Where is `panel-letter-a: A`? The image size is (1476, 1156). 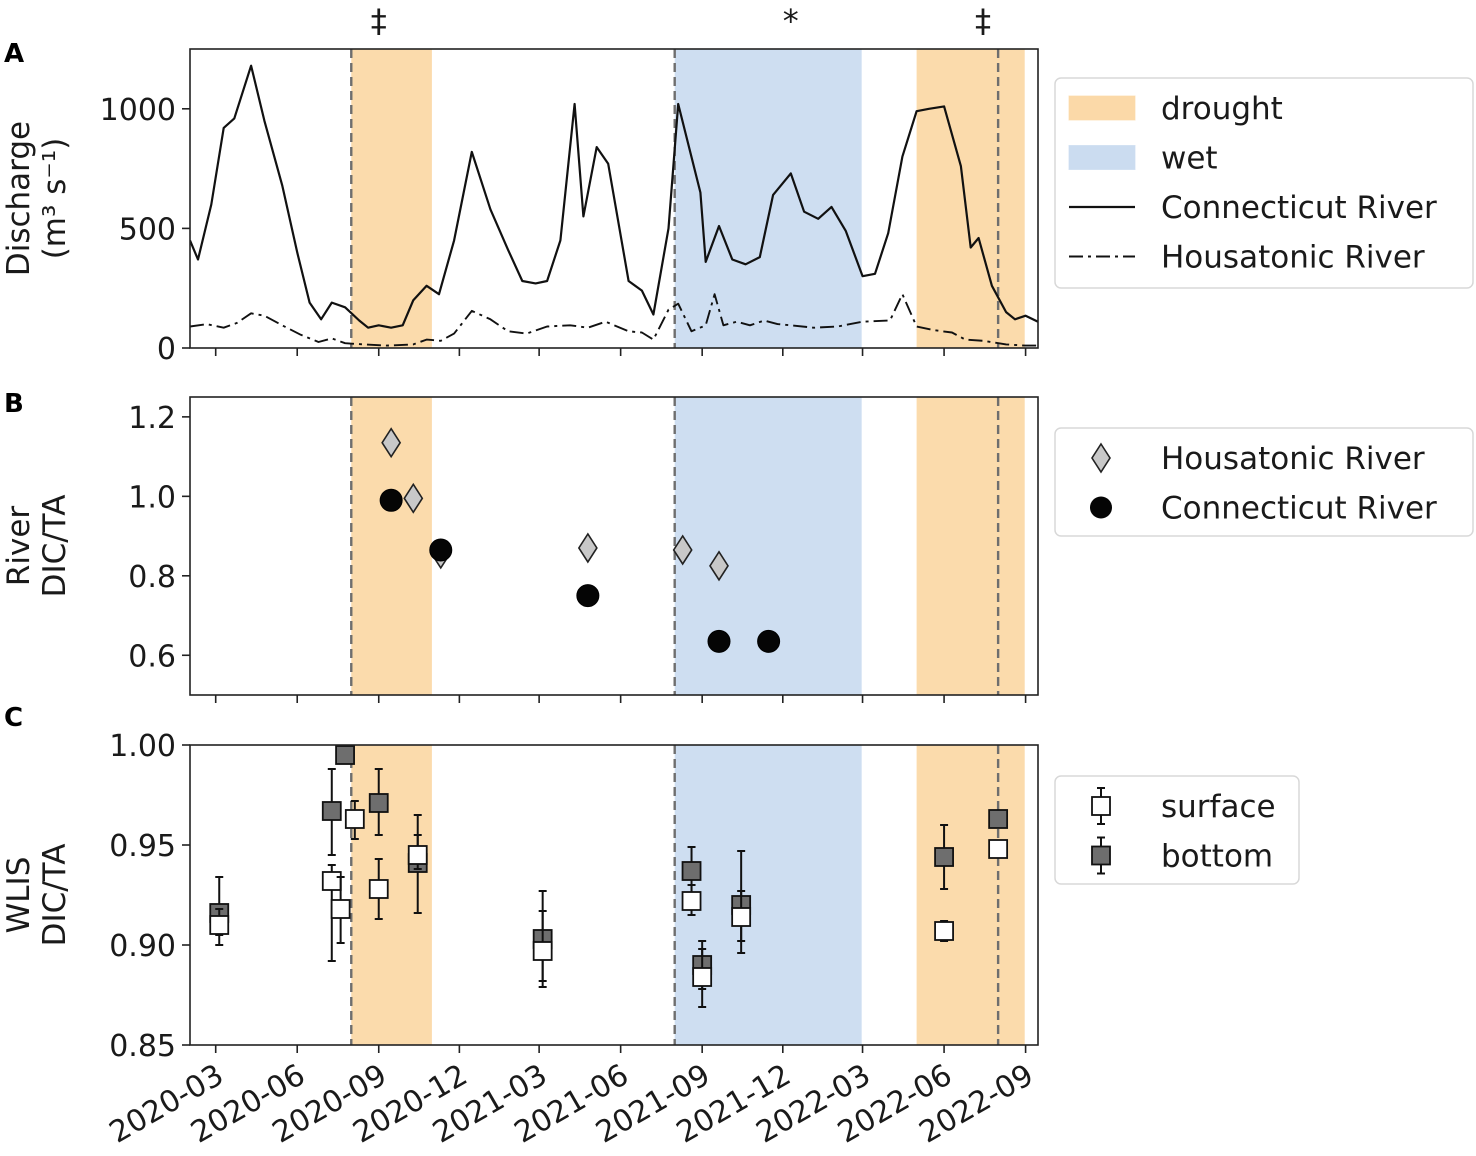
panel-letter-a: A is located at coordinates (14, 54).